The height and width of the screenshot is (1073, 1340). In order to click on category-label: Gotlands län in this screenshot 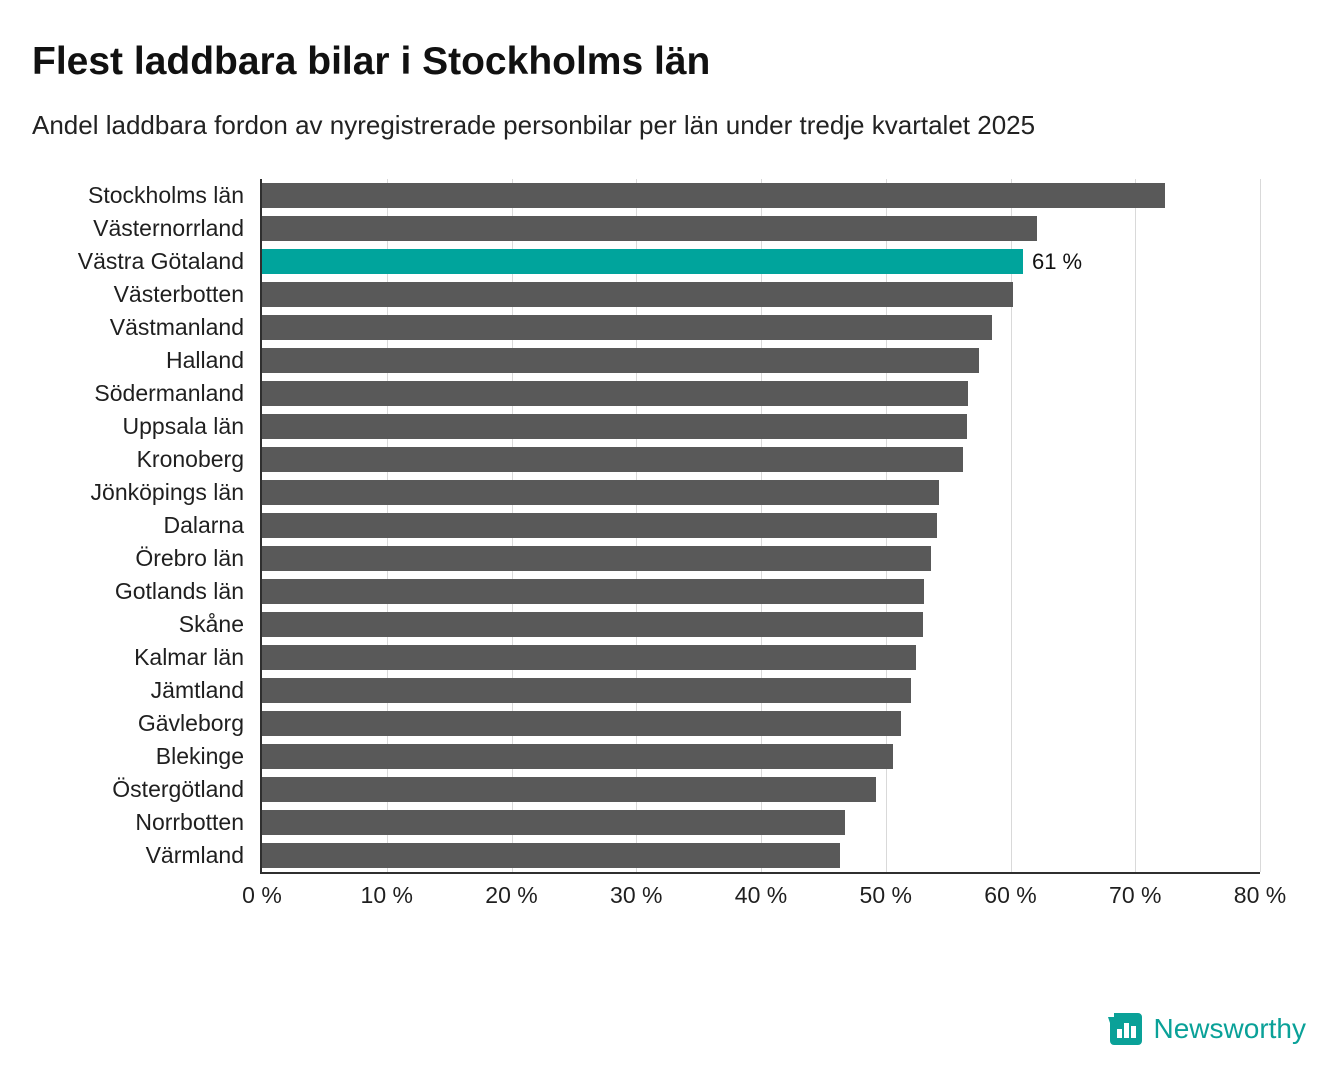, I will do `click(179, 591)`.